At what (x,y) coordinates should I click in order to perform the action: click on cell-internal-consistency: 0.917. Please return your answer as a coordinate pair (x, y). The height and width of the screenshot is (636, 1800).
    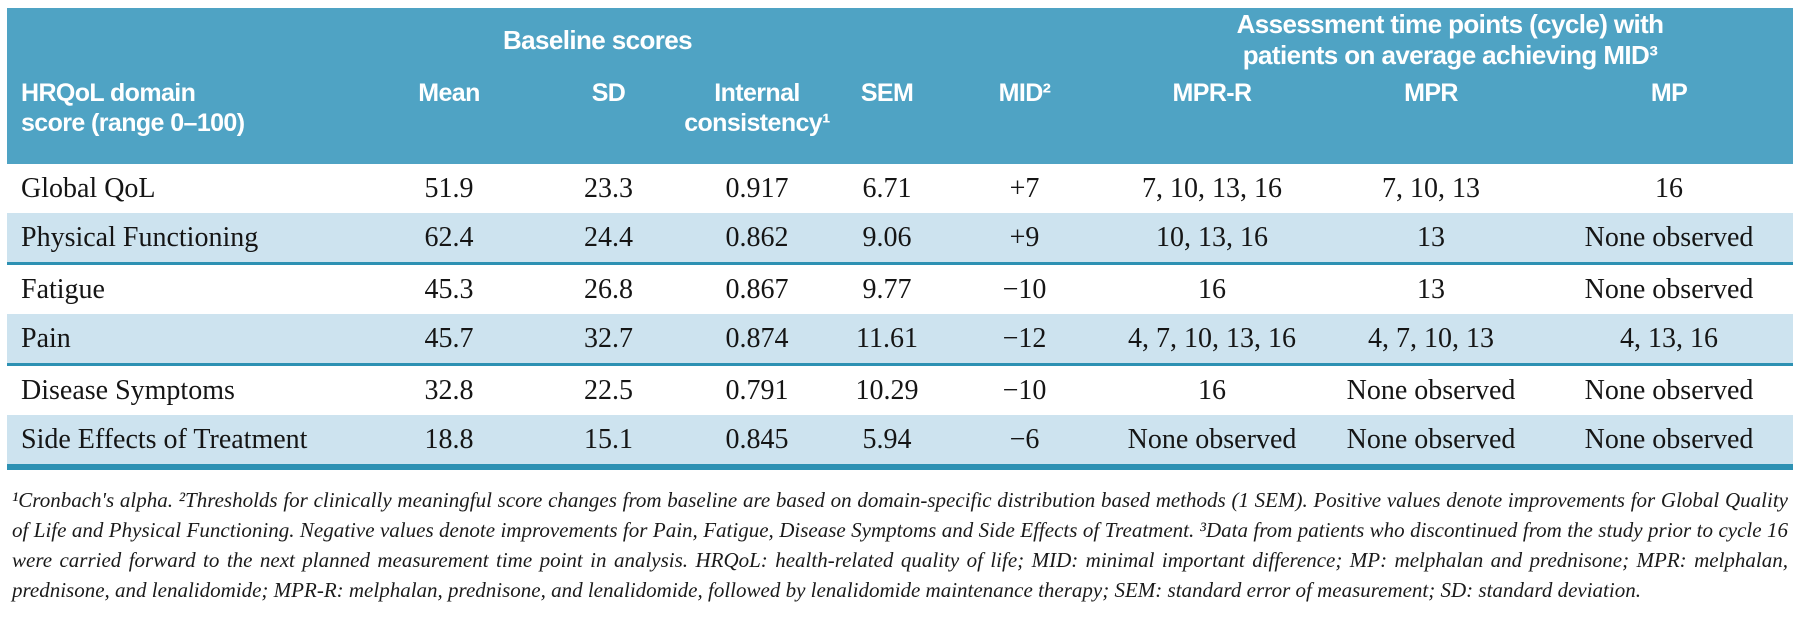
    Looking at the image, I should click on (757, 188).